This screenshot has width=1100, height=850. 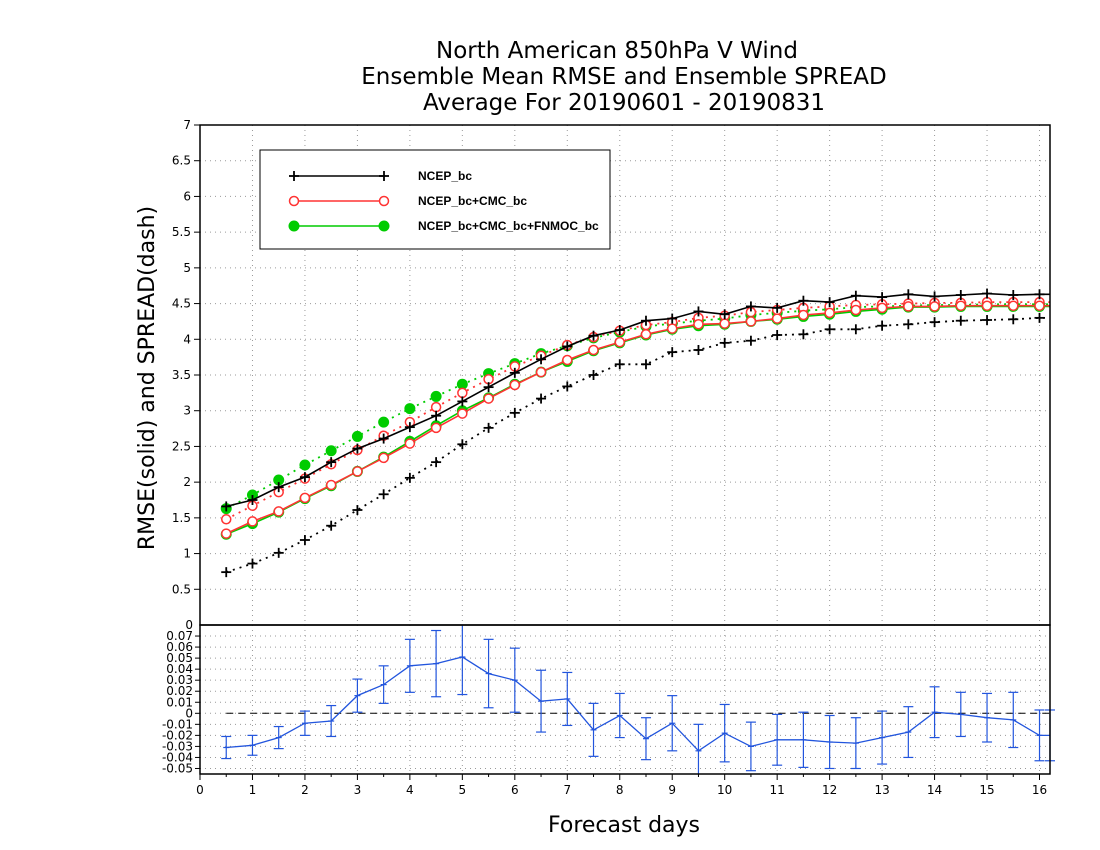 I want to click on legend-label: NCEP_bc, so click(x=445, y=176).